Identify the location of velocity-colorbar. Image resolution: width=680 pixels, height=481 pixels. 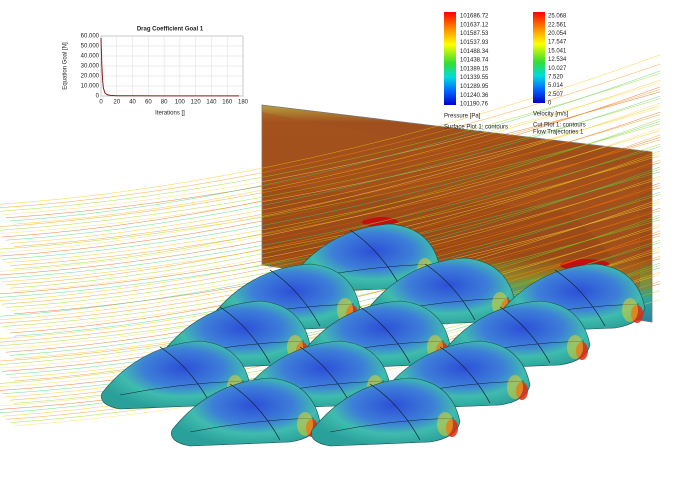
(539, 57).